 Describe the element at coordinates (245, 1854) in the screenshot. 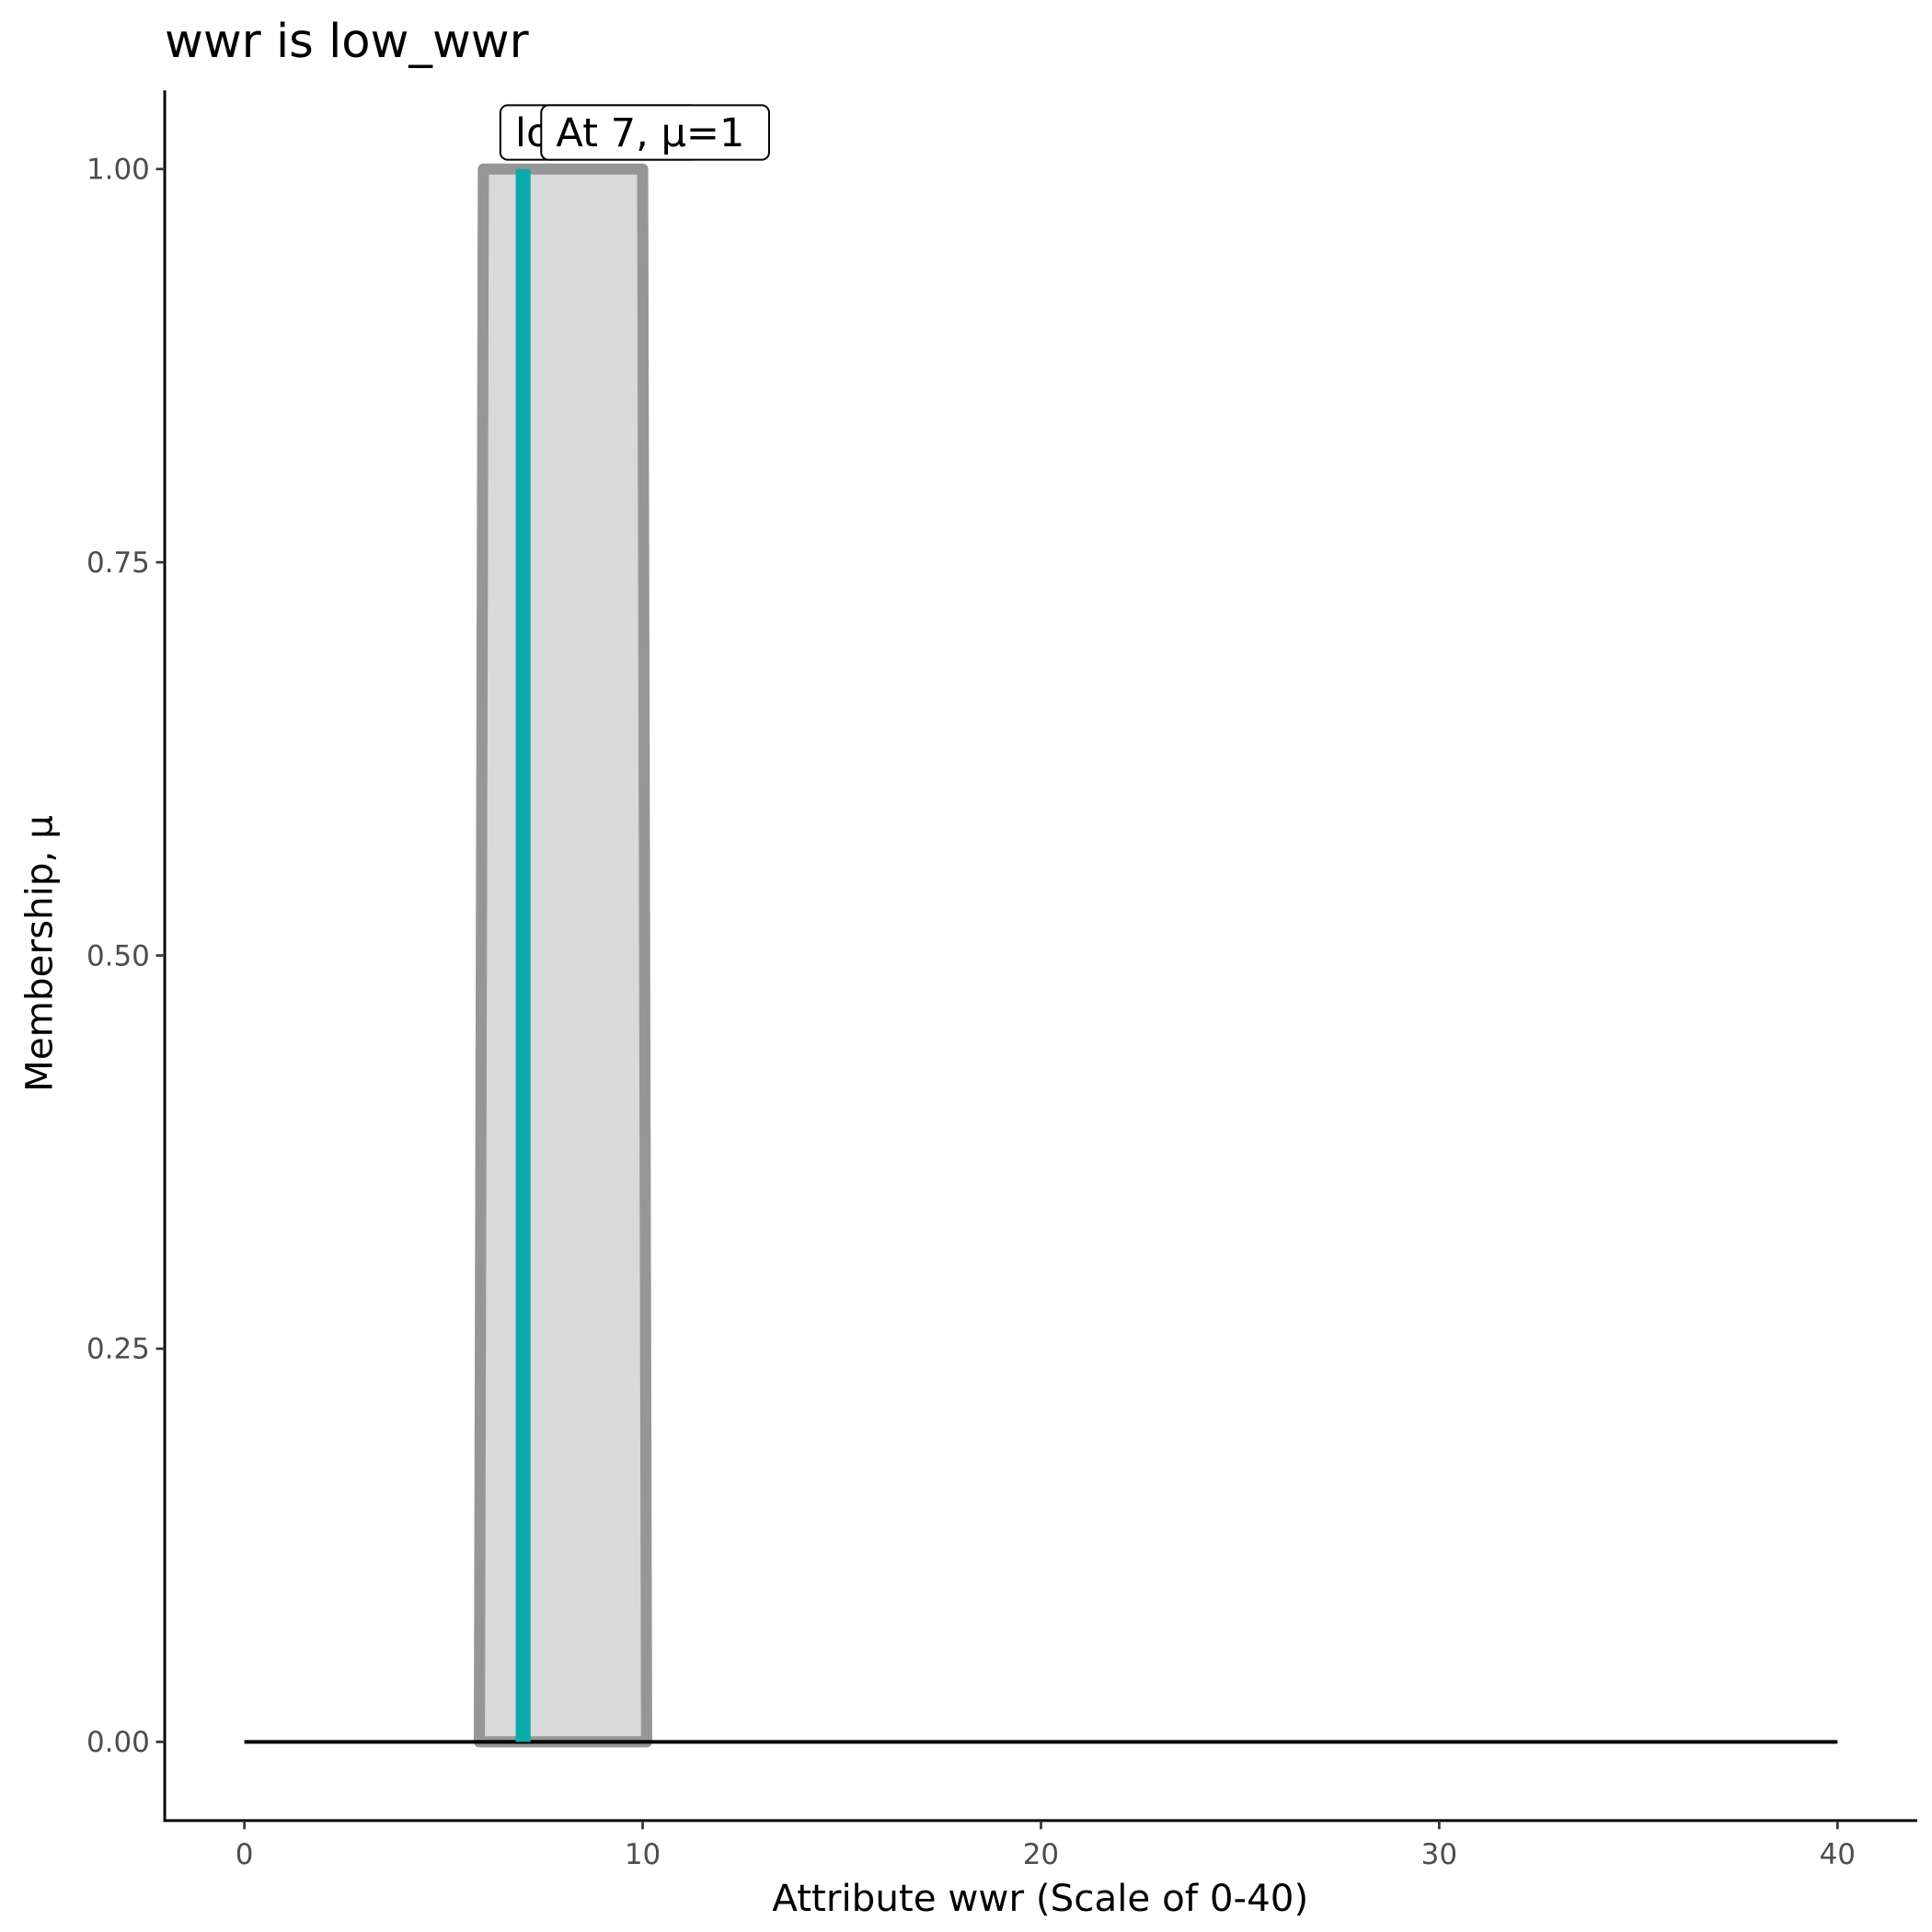

I see `x-tick-label: 0` at that location.